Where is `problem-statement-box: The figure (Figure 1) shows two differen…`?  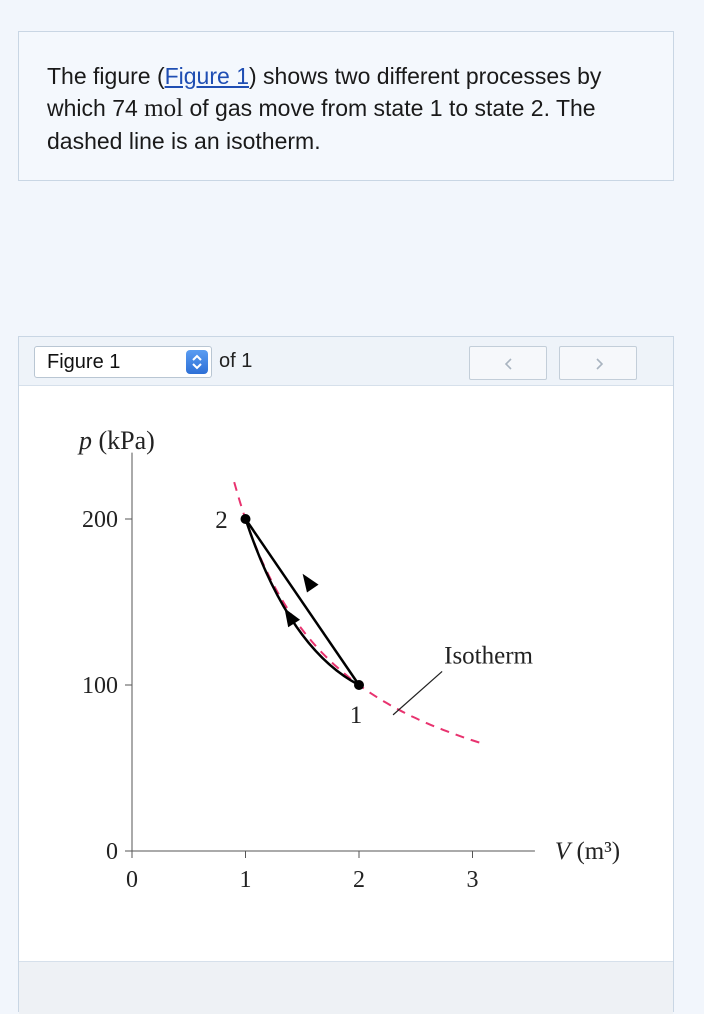
problem-statement-box: The figure (Figure 1) shows two differen… is located at coordinates (346, 106).